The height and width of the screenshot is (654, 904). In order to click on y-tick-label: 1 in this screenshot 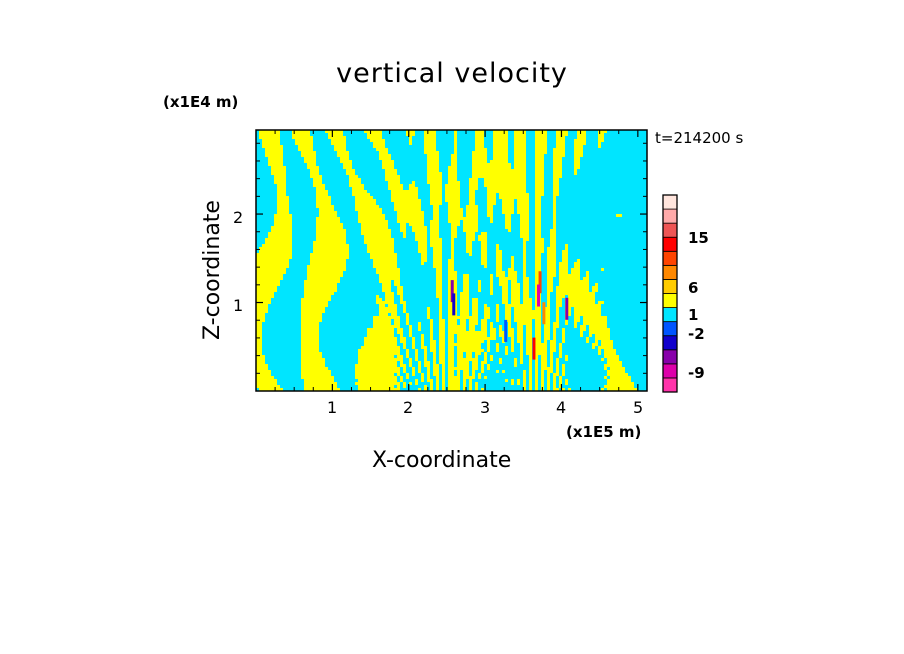, I will do `click(238, 305)`.